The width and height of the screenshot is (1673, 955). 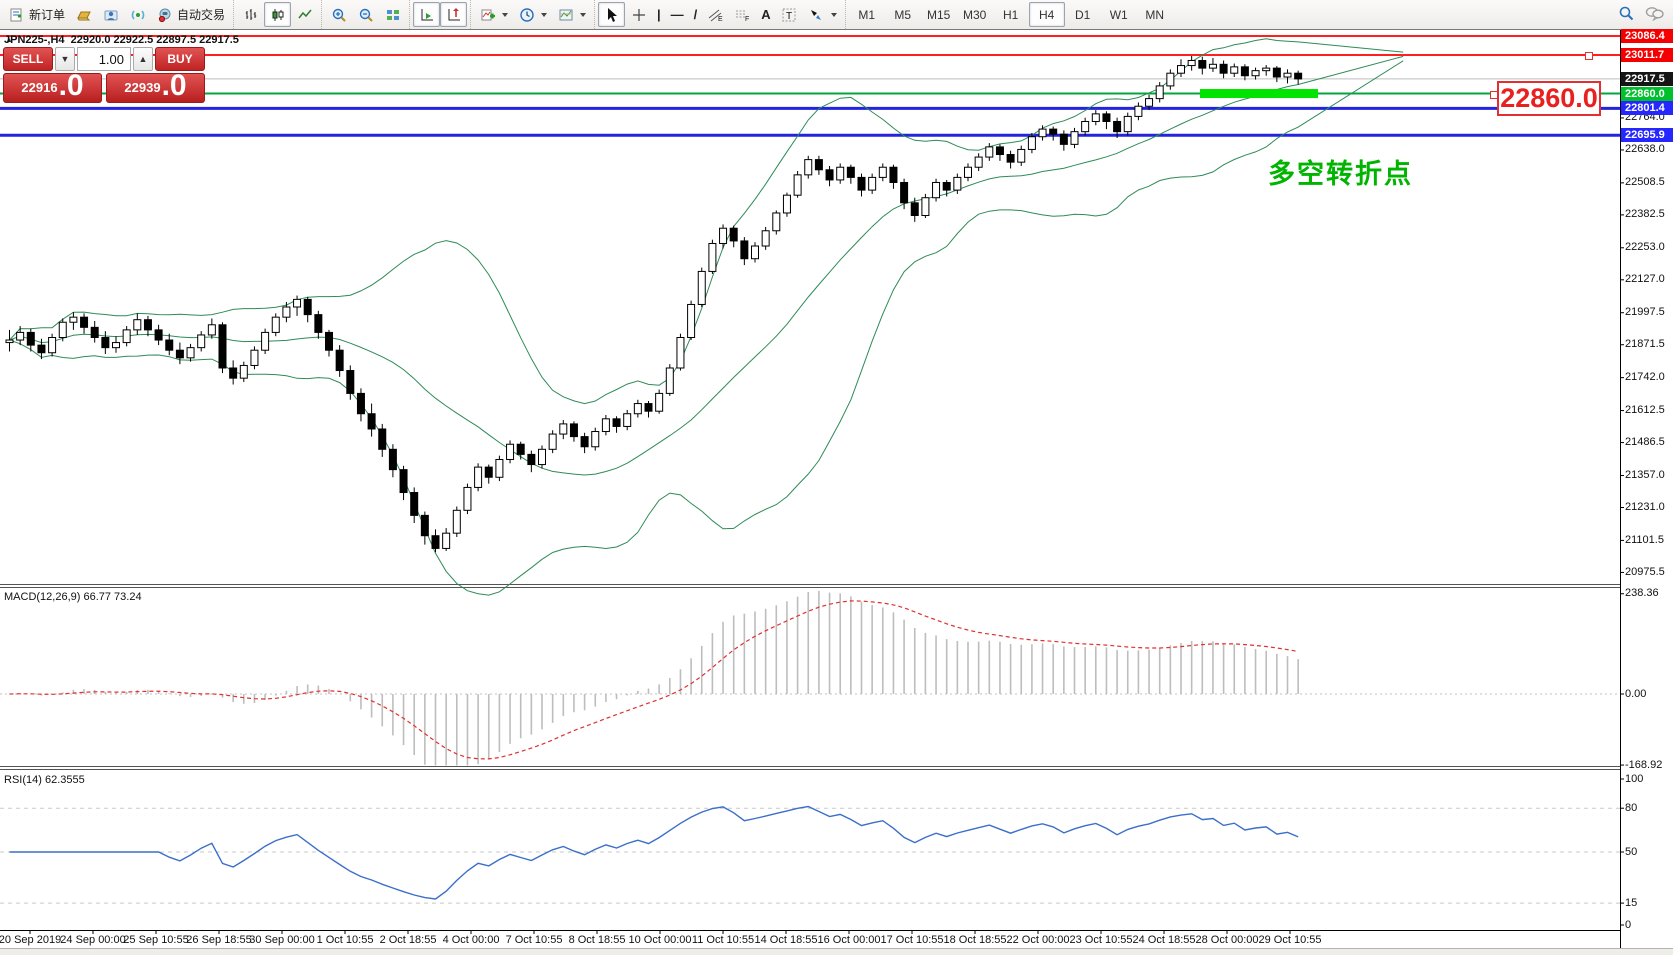 I want to click on buy-button: BUY, so click(x=180, y=59).